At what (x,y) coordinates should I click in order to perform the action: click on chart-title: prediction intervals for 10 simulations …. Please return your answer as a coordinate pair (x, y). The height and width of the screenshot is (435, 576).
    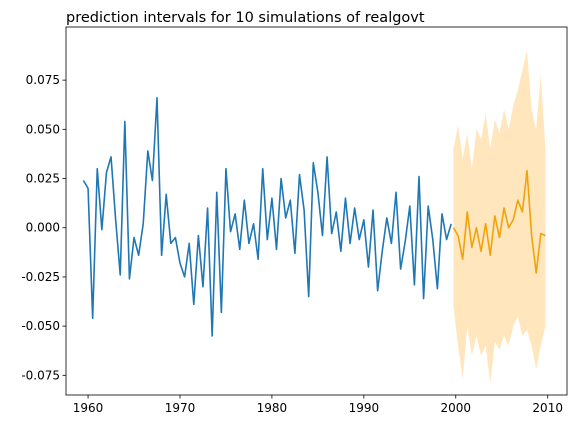
    Looking at the image, I should click on (245, 18).